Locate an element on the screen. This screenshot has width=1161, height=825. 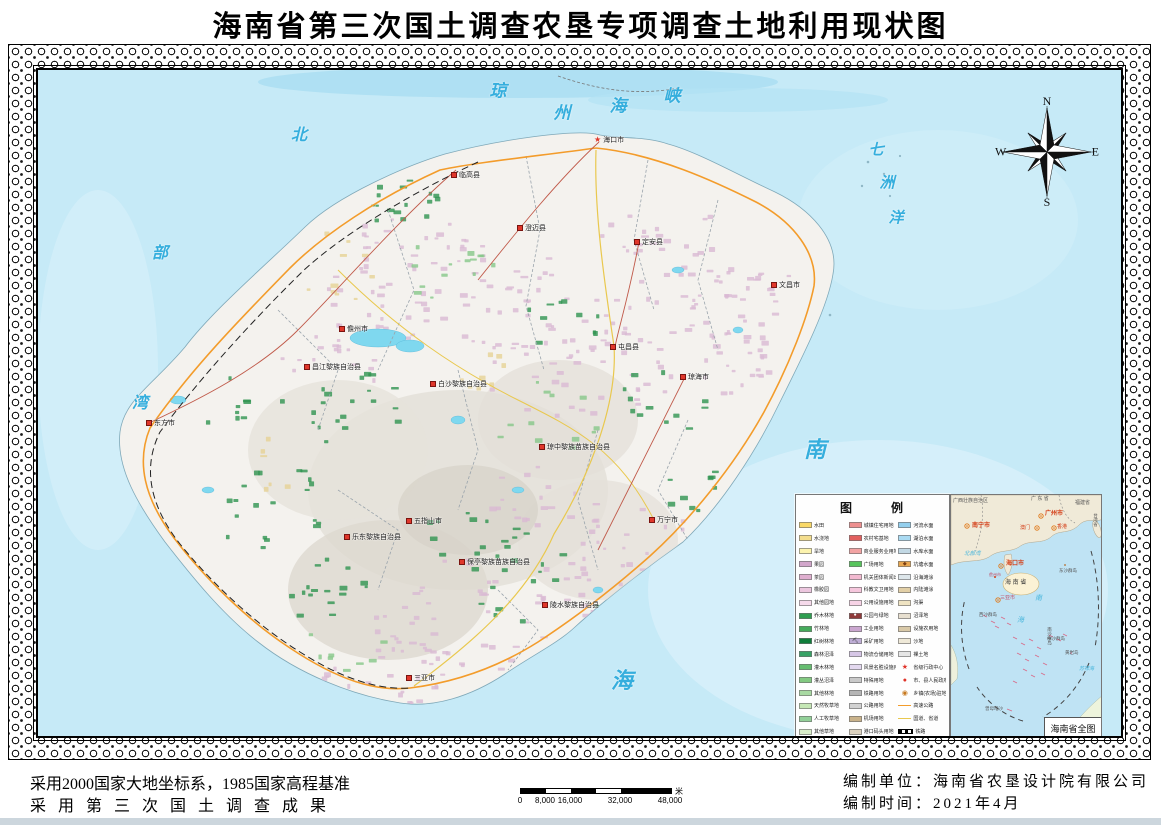
sea-label: 湾 is located at coordinates (140, 403).